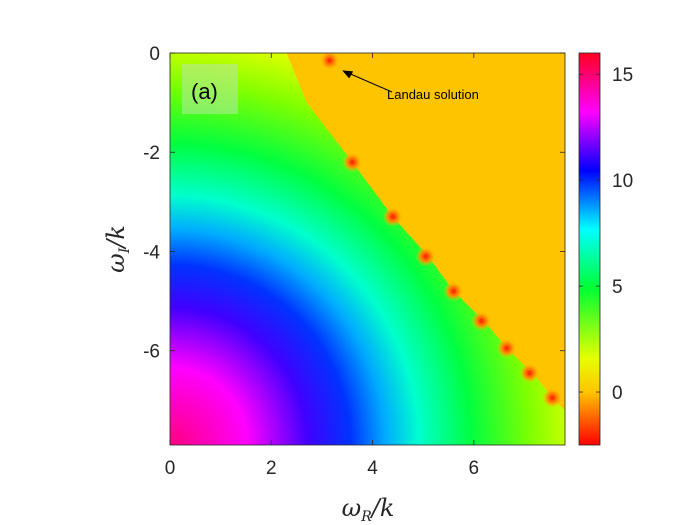 This screenshot has width=700, height=525. I want to click on y-tick-label: 0, so click(154, 54).